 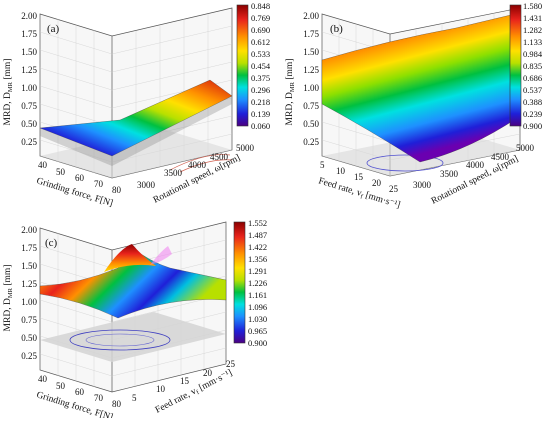 I want to click on panel-b-surface, so click(x=421, y=88).